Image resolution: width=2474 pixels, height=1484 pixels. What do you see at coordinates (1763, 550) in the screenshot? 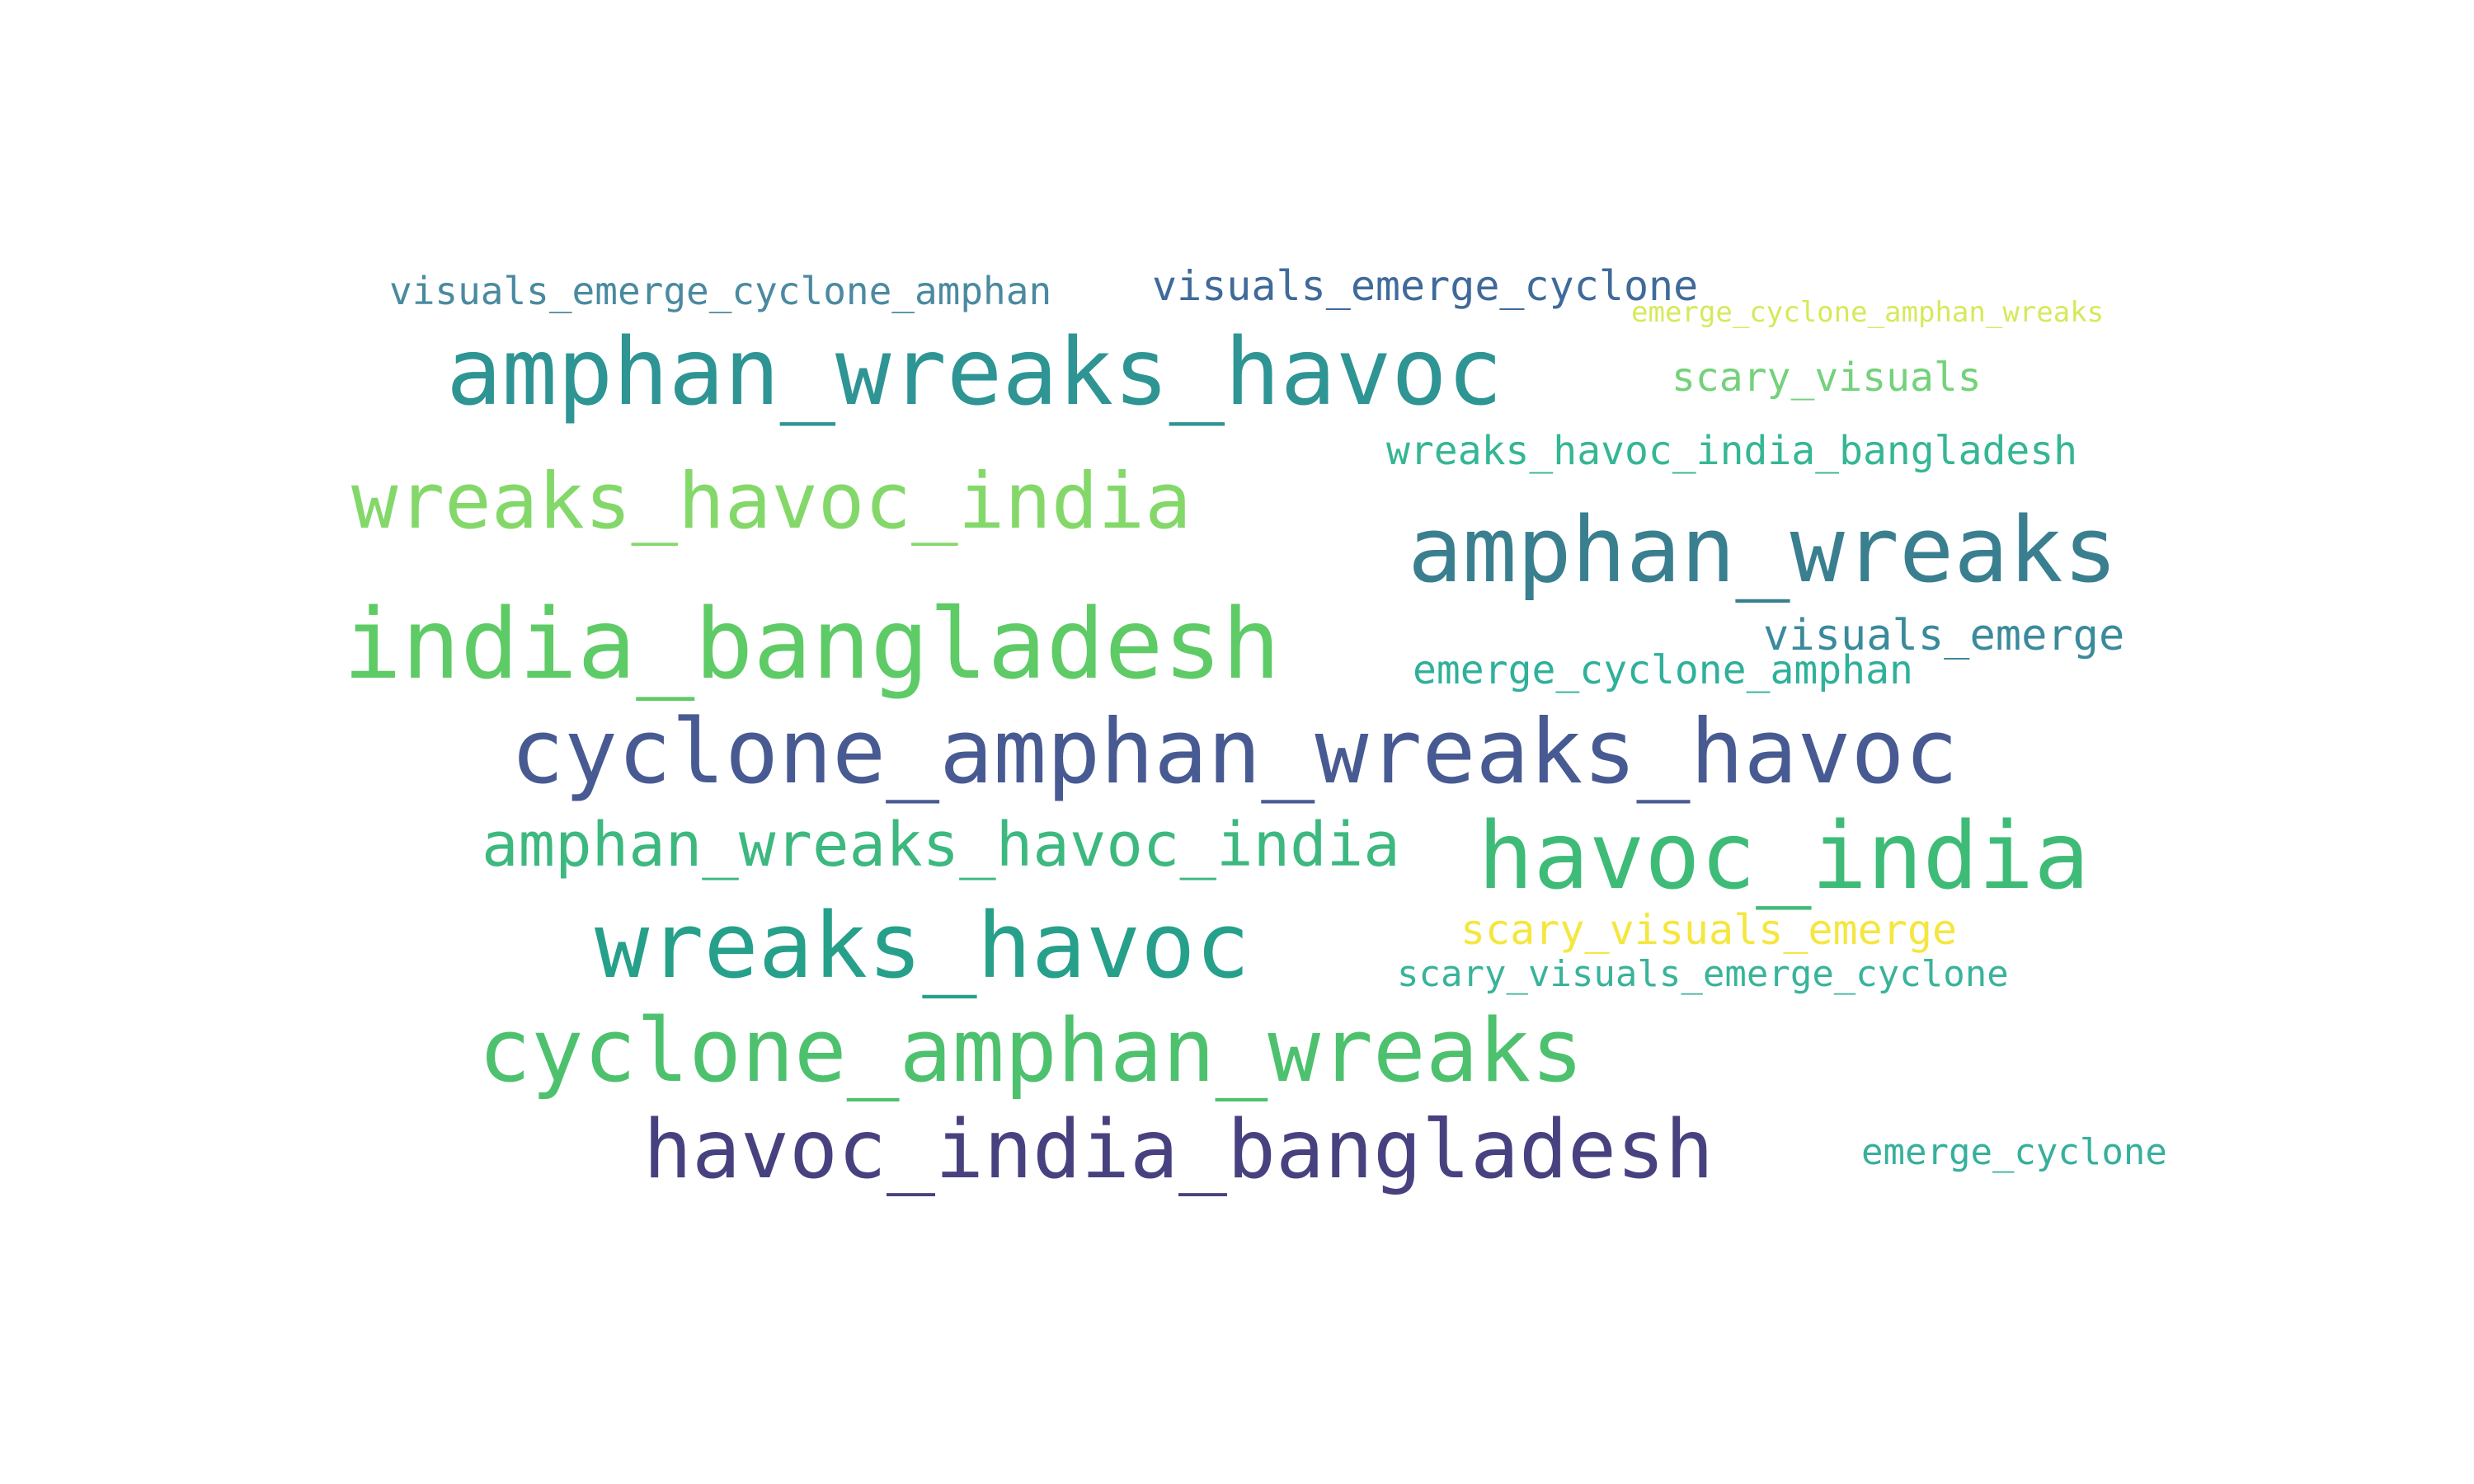
I see `word-amphan-wreaks: amphan_wreaks` at bounding box center [1763, 550].